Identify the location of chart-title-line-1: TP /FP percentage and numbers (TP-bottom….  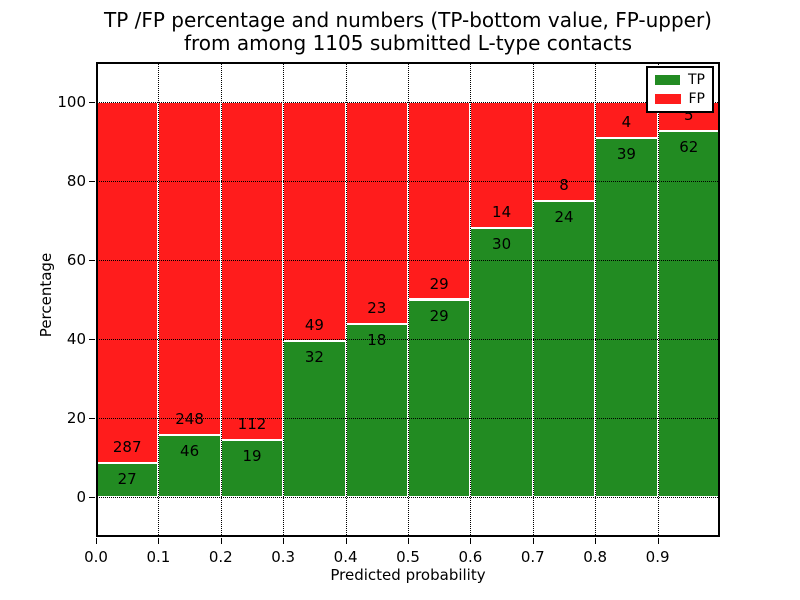
(408, 20).